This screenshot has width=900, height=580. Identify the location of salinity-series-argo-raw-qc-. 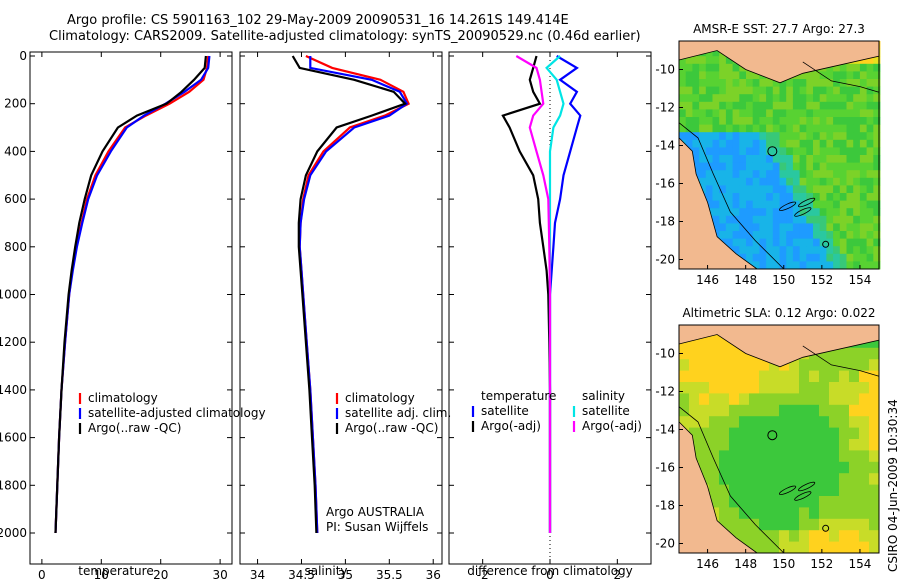
(349, 294).